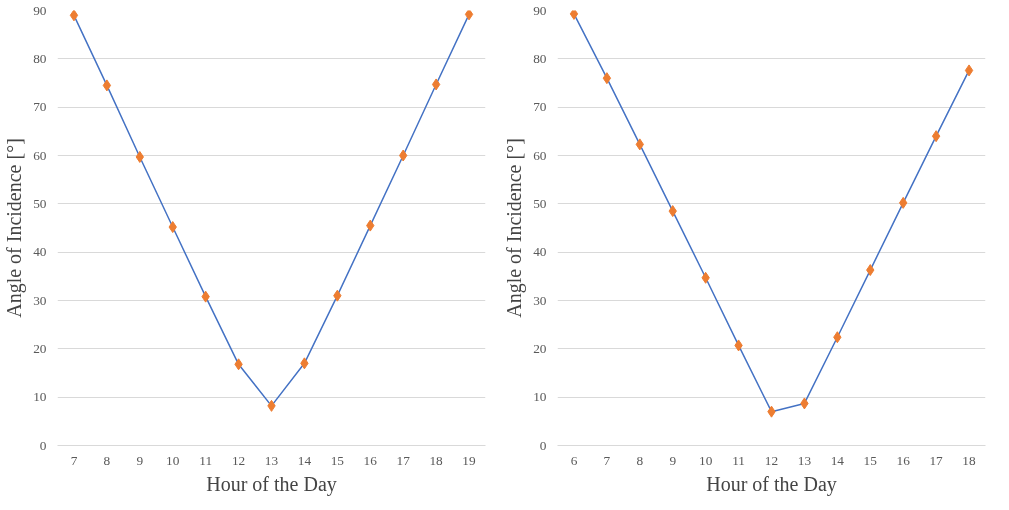 The width and height of the screenshot is (1009, 510). I want to click on x-tick-label: 6, so click(574, 460).